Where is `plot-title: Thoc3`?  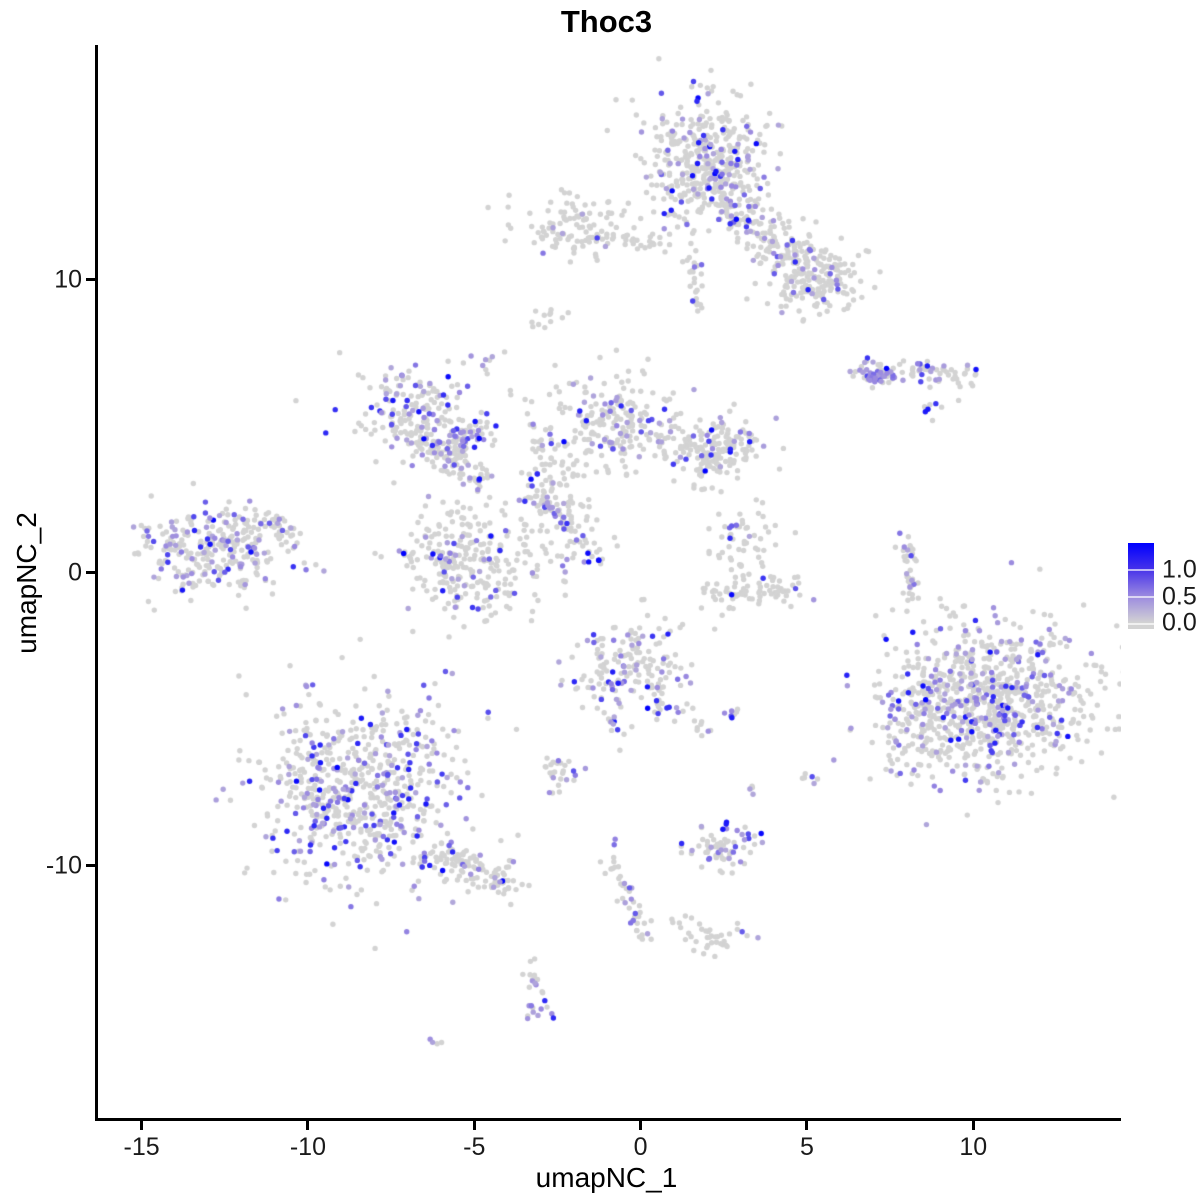
plot-title: Thoc3 is located at coordinates (606, 21).